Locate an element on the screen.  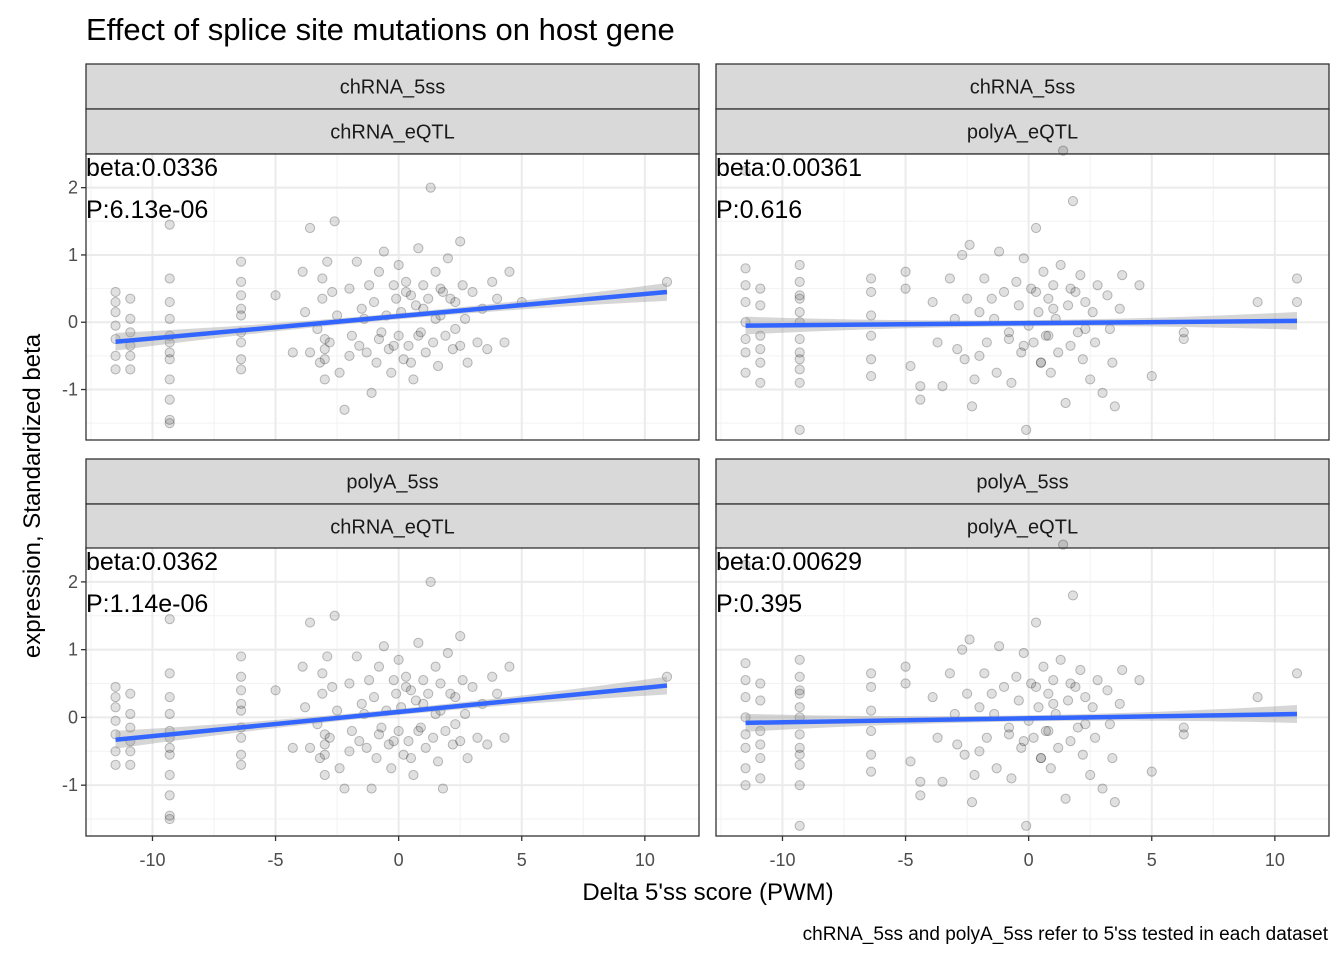
y-tick-label: 2 is located at coordinates (73, 188).